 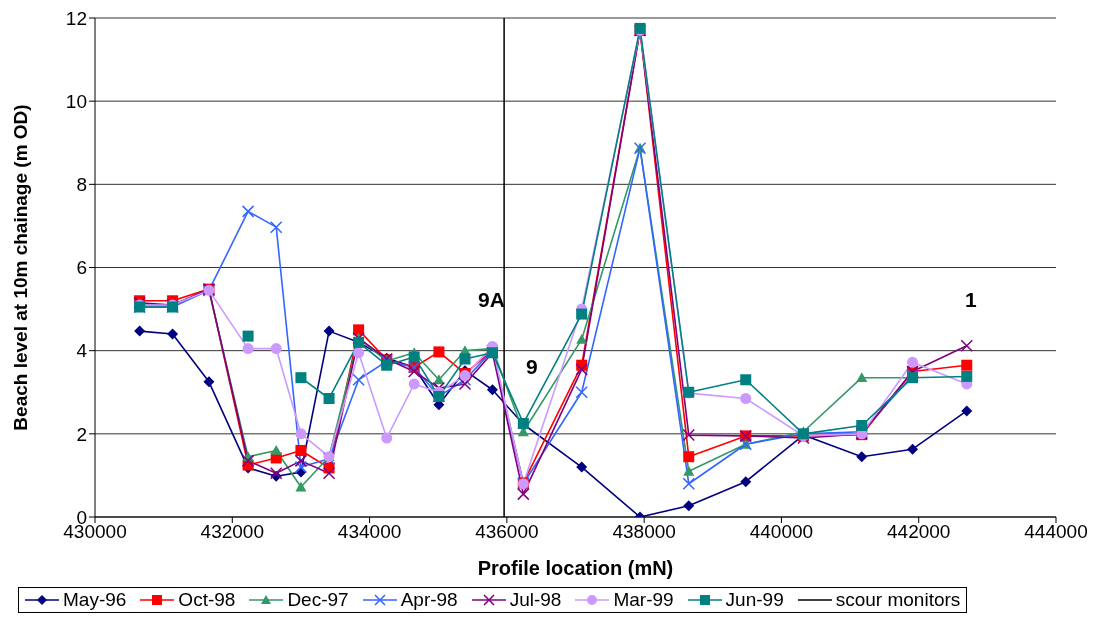 What do you see at coordinates (20, 267) in the screenshot?
I see `y-axis-title: Beach level at 10m chainage (m OD)` at bounding box center [20, 267].